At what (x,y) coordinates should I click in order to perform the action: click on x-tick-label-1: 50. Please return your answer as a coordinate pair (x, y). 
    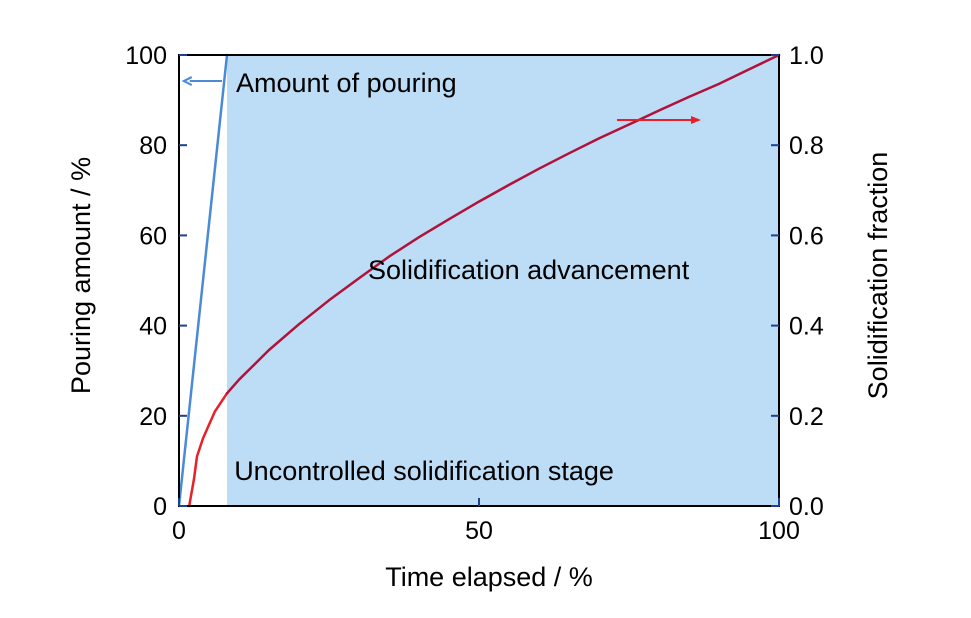
    Looking at the image, I should click on (479, 531).